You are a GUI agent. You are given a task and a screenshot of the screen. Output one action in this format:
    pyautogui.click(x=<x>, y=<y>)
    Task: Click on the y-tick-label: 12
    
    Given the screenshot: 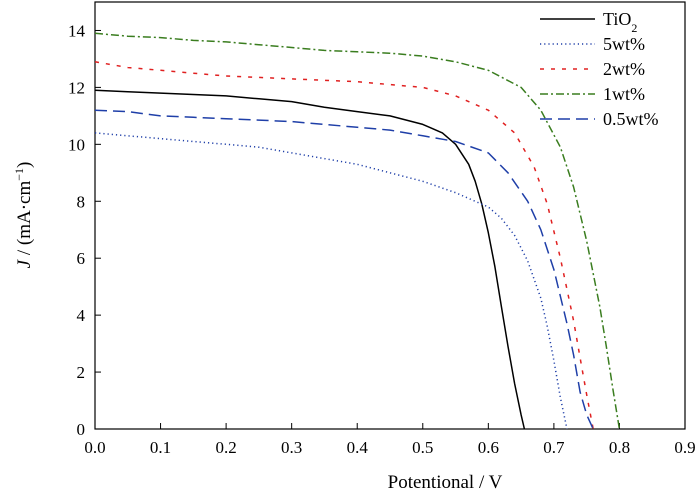 What is the action you would take?
    pyautogui.click(x=76, y=87)
    